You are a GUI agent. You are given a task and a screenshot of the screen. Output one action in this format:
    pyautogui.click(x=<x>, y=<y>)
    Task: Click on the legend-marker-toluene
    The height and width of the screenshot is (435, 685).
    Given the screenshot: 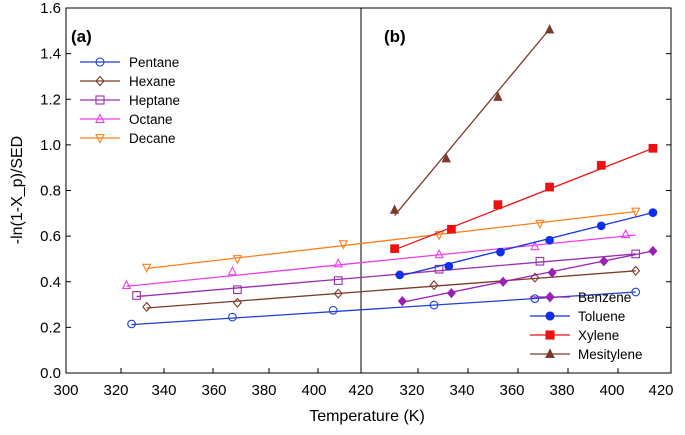 What is the action you would take?
    pyautogui.click(x=550, y=316)
    